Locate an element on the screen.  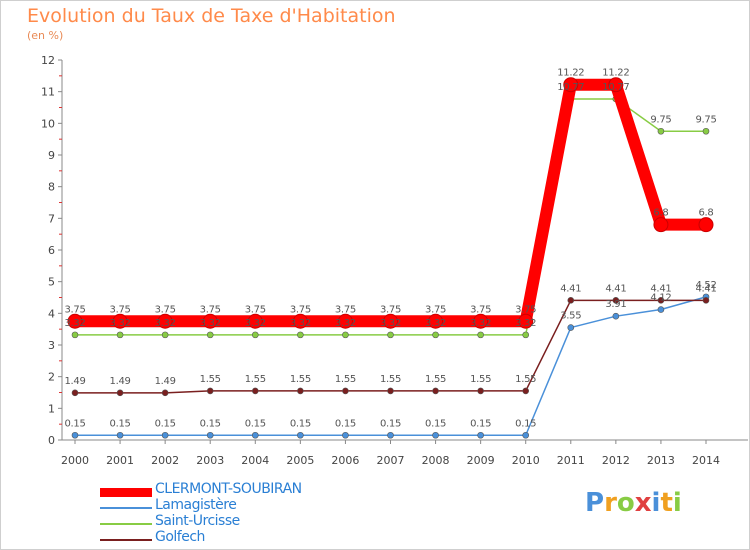
x-tick-label: 2001 is located at coordinates (120, 460).